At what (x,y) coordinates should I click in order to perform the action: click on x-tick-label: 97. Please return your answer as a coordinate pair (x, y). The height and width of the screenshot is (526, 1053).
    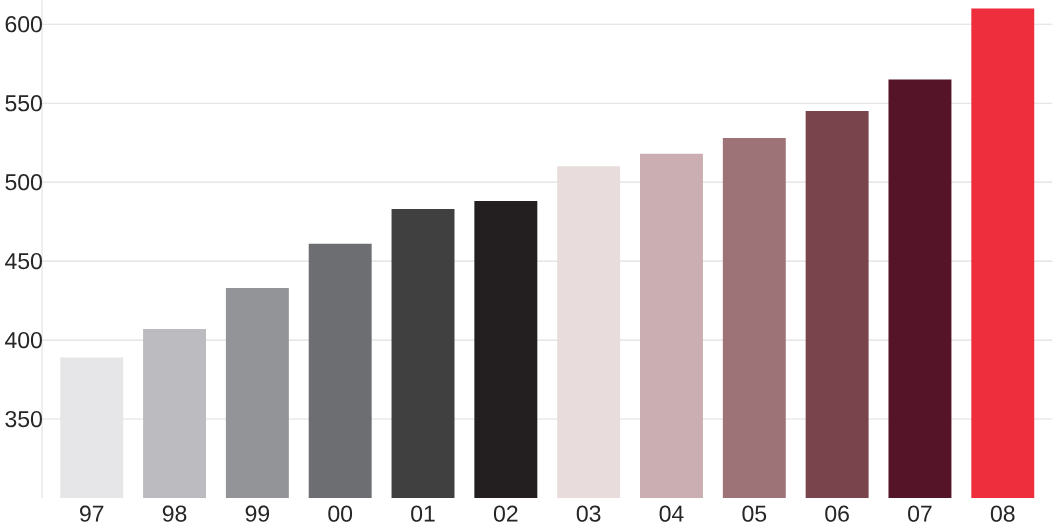
    Looking at the image, I should click on (92, 513).